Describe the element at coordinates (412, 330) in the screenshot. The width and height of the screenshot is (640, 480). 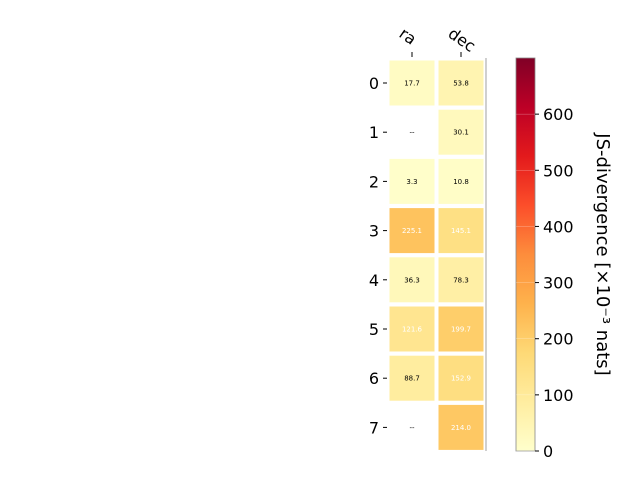
I see `cell-value-label: 121.6` at that location.